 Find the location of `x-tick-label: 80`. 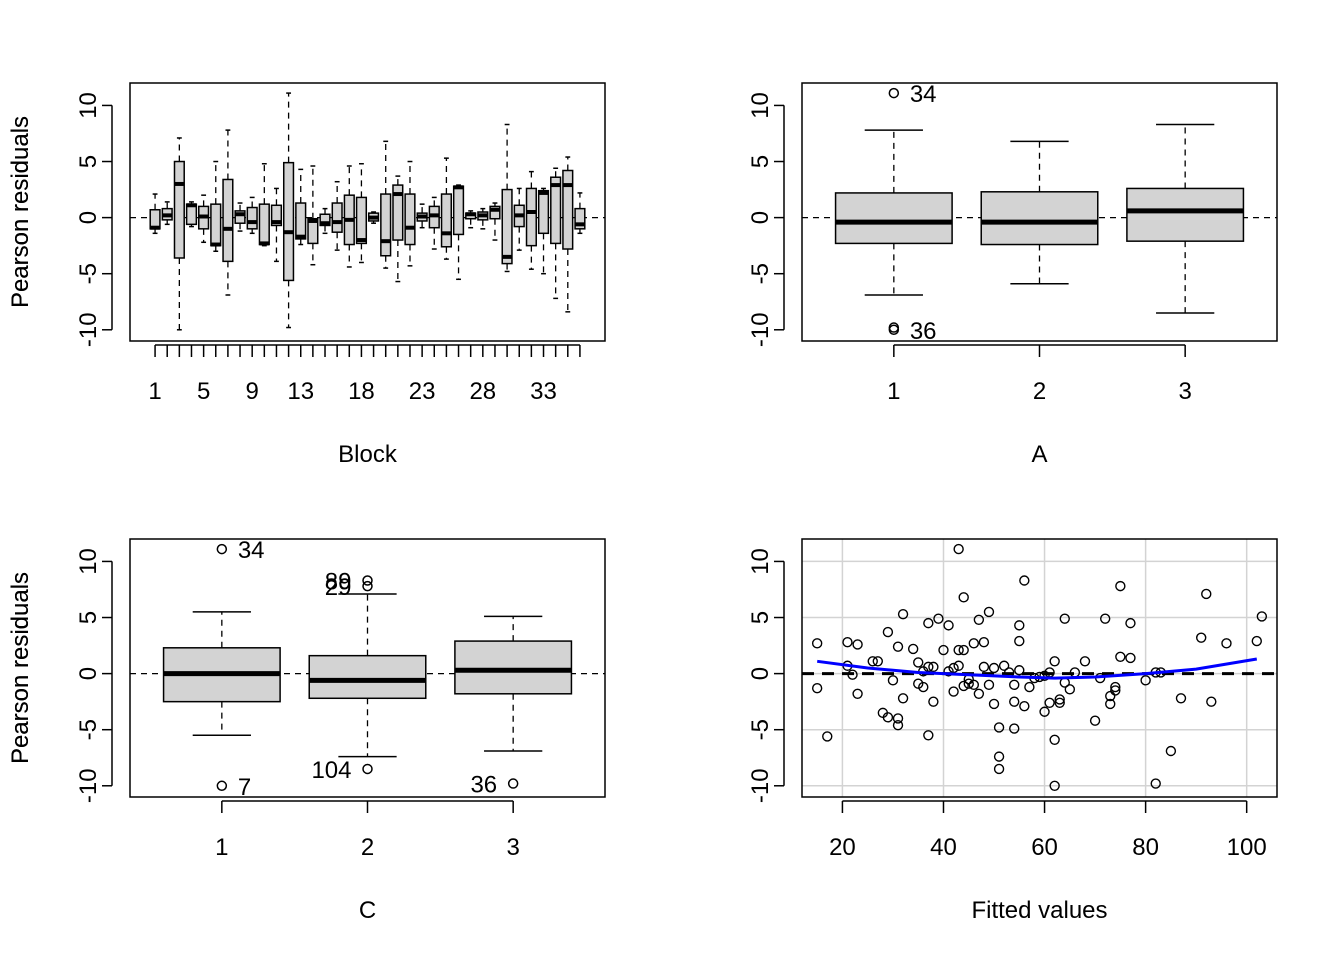

x-tick-label: 80 is located at coordinates (1145, 847).